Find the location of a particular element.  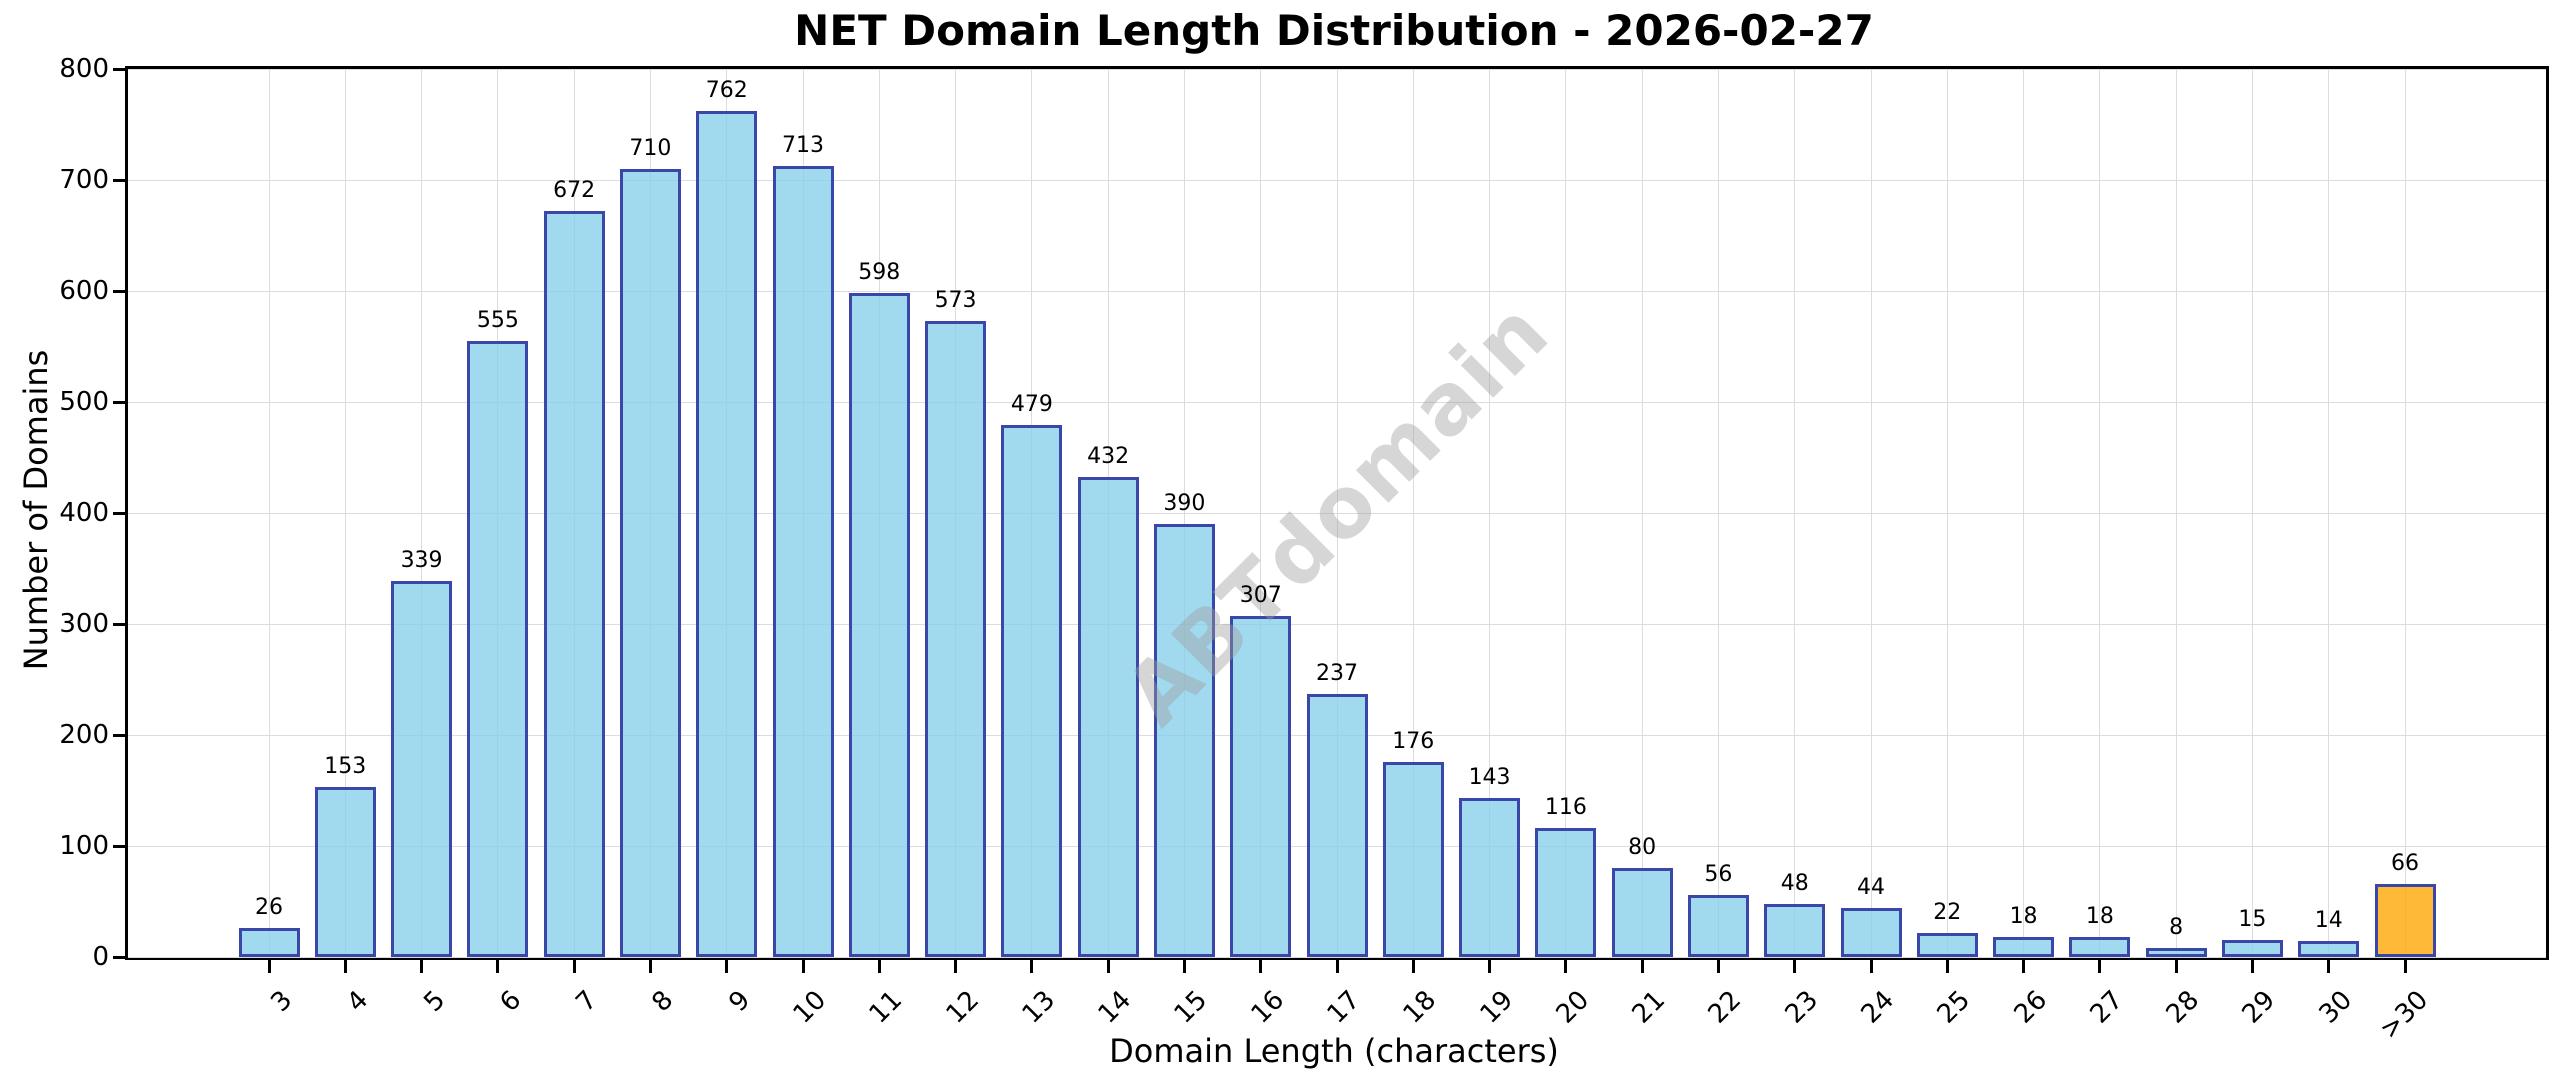

bar-value-label: 713 is located at coordinates (803, 145).